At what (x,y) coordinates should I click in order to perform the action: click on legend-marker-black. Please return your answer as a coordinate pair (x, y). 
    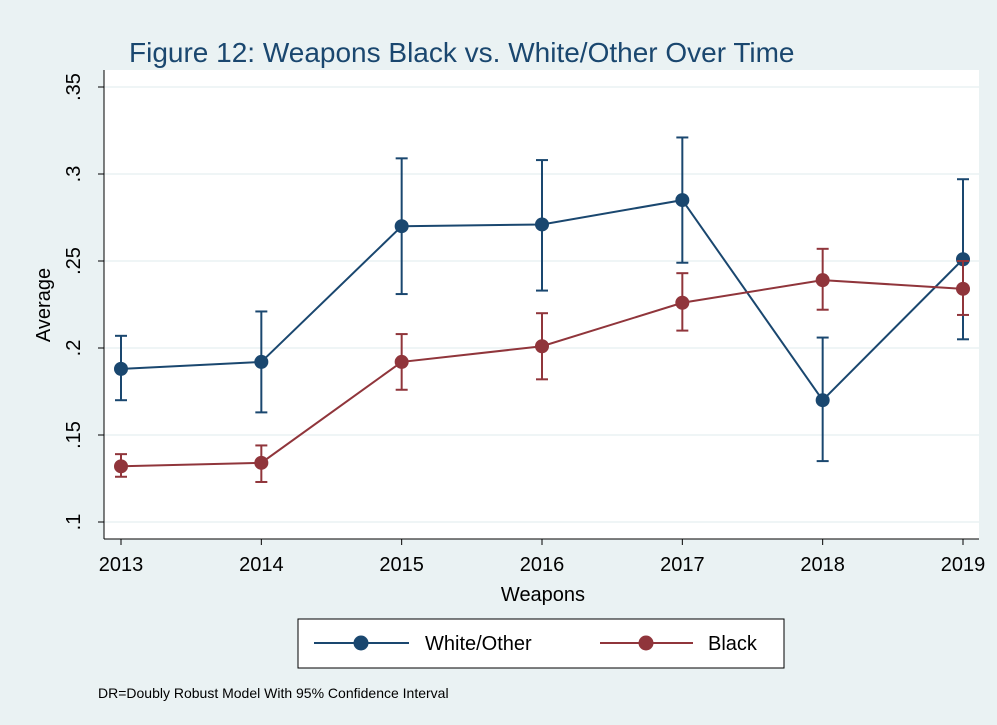
    Looking at the image, I should click on (646, 643).